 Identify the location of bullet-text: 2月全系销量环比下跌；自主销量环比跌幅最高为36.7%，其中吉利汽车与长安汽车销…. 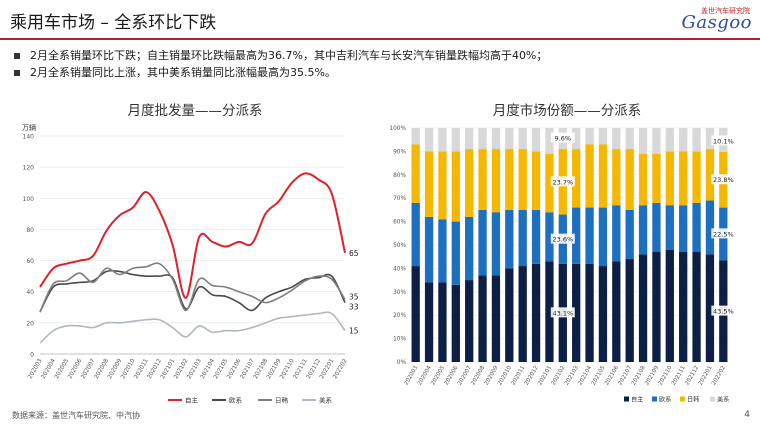
(289, 55).